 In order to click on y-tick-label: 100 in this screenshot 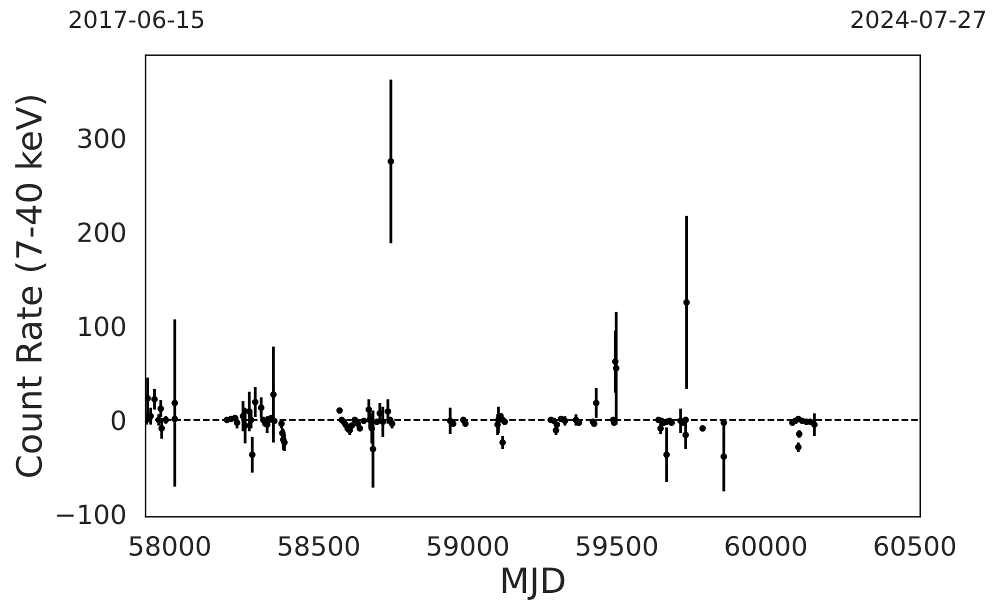, I will do `click(102, 326)`.